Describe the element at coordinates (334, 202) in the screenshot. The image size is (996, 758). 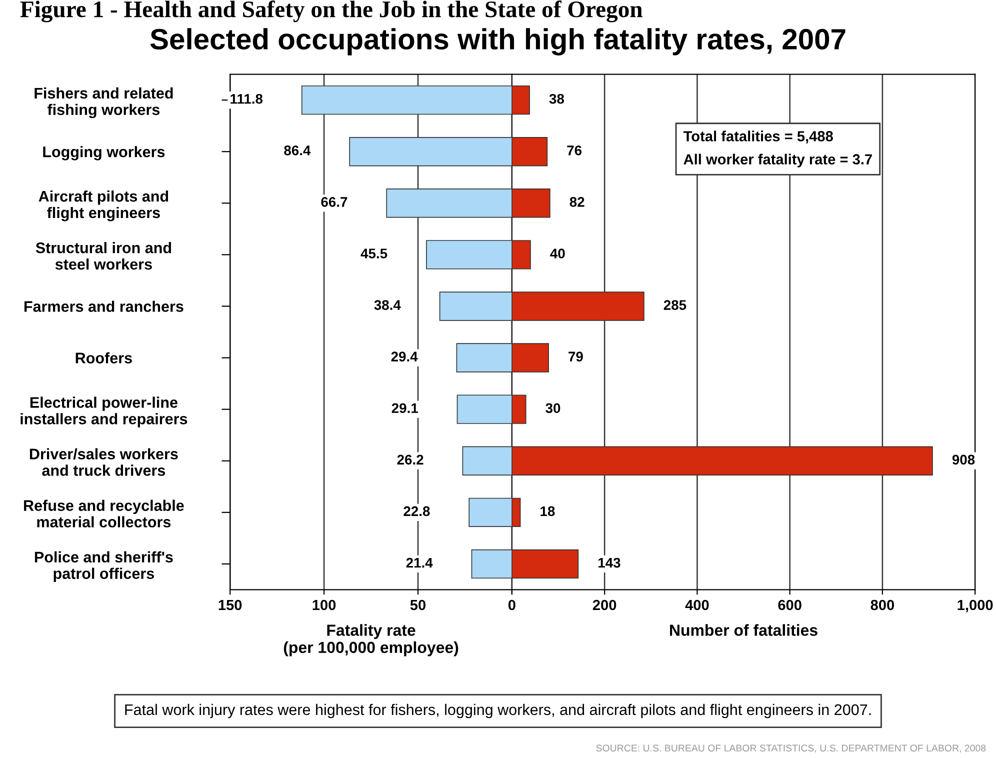
I see `data-label: 66.7` at that location.